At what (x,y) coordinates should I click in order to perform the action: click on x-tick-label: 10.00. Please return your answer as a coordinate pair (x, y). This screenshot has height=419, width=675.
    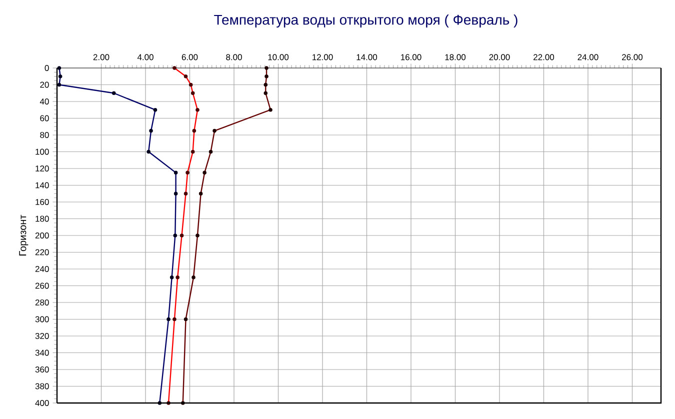
    Looking at the image, I should click on (278, 57).